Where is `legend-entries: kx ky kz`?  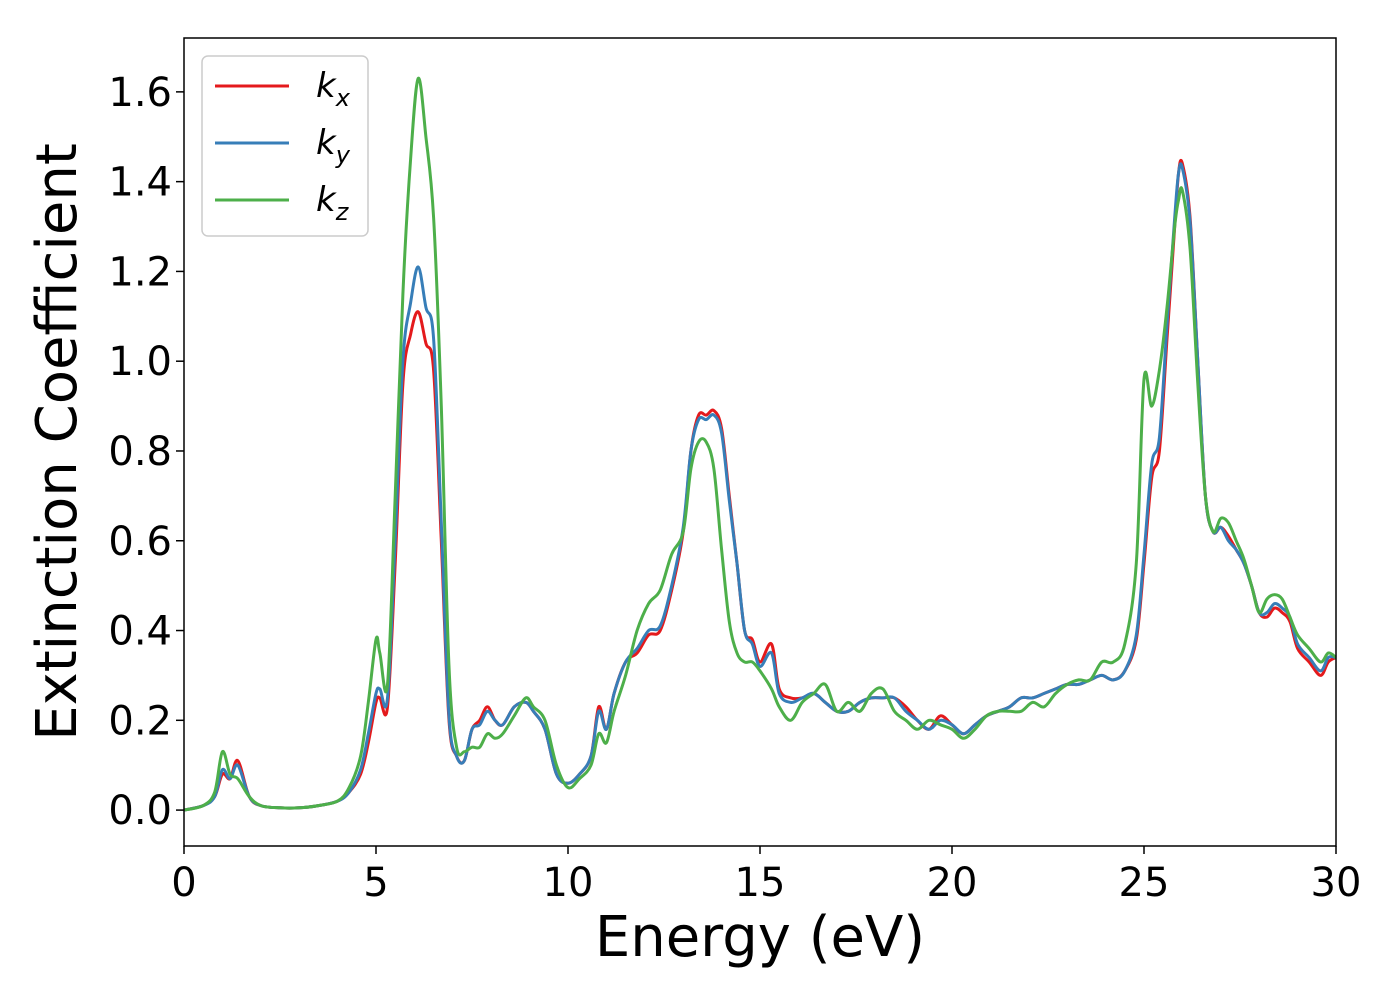 legend-entries: kx ky kz is located at coordinates (283, 146).